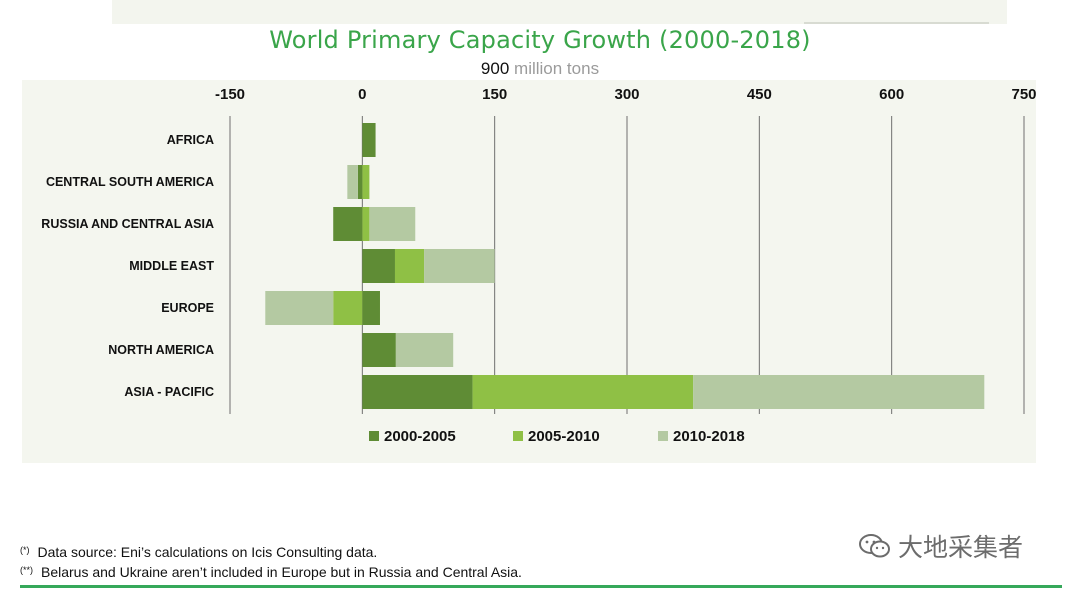 Image resolution: width=1080 pixels, height=592 pixels. Describe the element at coordinates (130, 182) in the screenshot. I see `category-label-1: CENTRAL SOUTH AMERICA` at that location.